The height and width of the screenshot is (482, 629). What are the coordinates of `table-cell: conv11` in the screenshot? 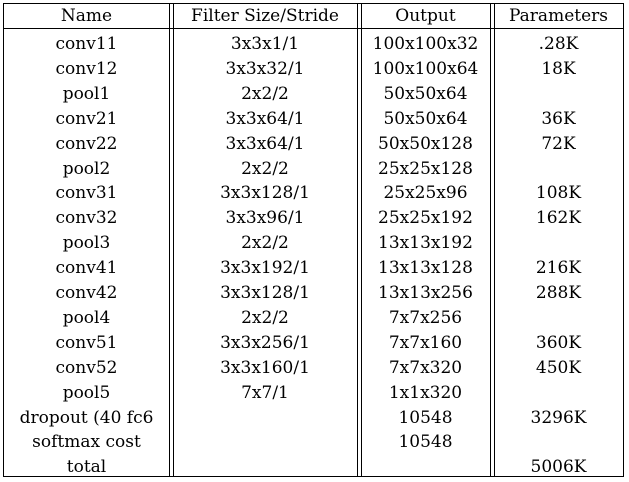 It's located at (86, 44).